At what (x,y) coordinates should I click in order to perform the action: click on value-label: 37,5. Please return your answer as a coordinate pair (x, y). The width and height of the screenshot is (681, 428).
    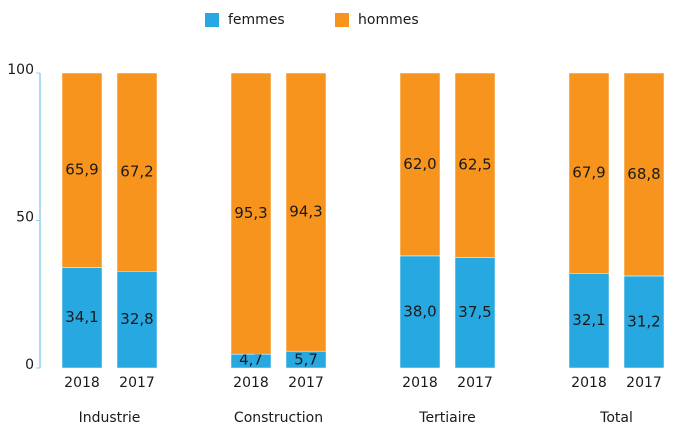
    Looking at the image, I should click on (474, 312).